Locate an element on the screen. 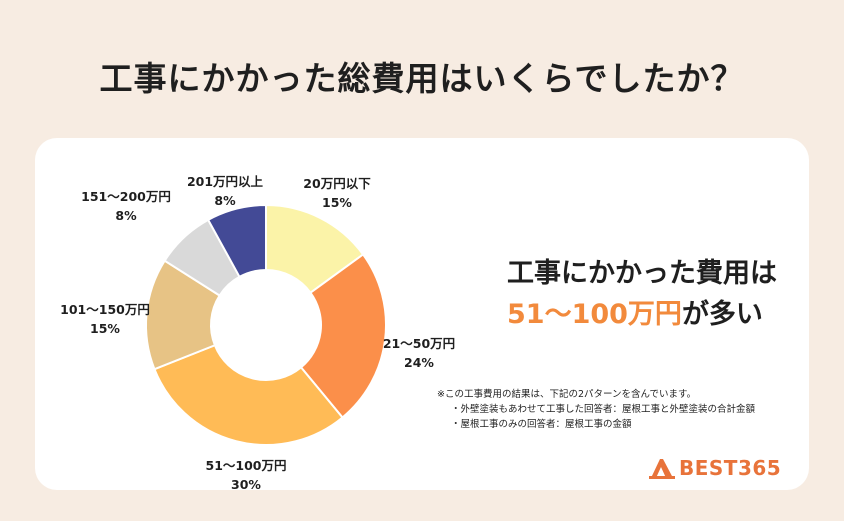 This screenshot has width=844, height=521. page-title: 工事にかかった総費用はいくらでしたか？ is located at coordinates (422, 78).